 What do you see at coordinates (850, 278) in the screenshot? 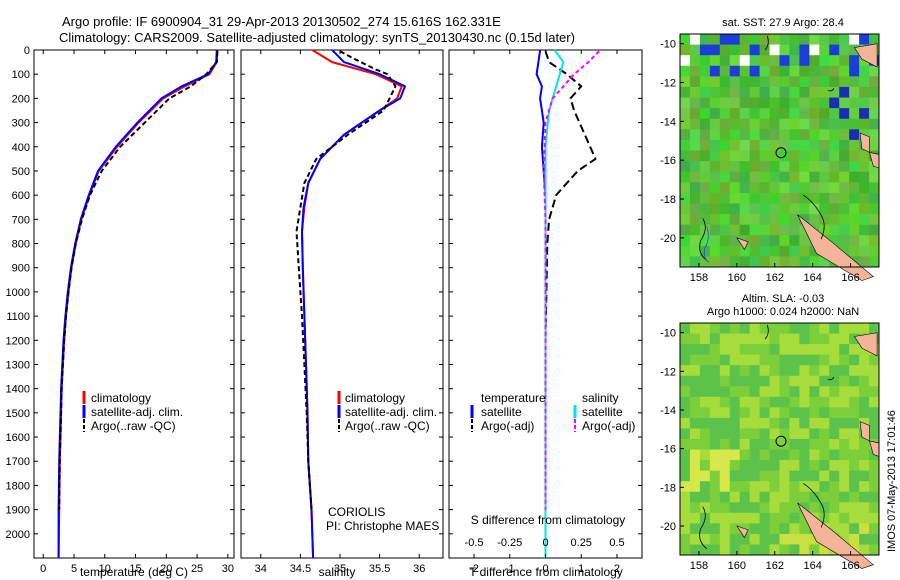
I see `map-x-tick-label: 166` at bounding box center [850, 278].